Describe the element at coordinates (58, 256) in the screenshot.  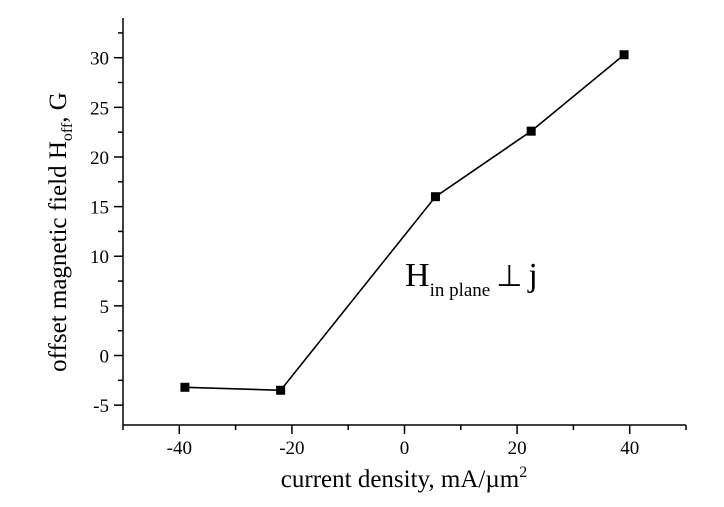
I see `y-axis-title-text: offset magnetic field H` at that location.